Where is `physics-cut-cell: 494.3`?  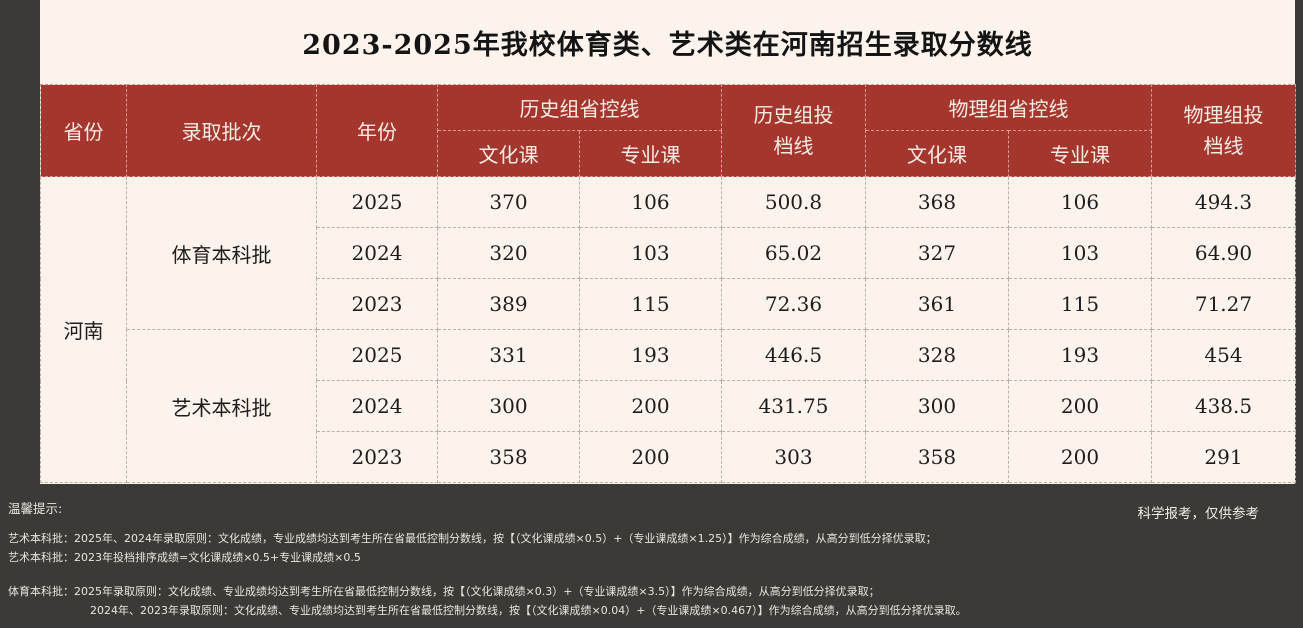
physics-cut-cell: 494.3 is located at coordinates (1223, 202).